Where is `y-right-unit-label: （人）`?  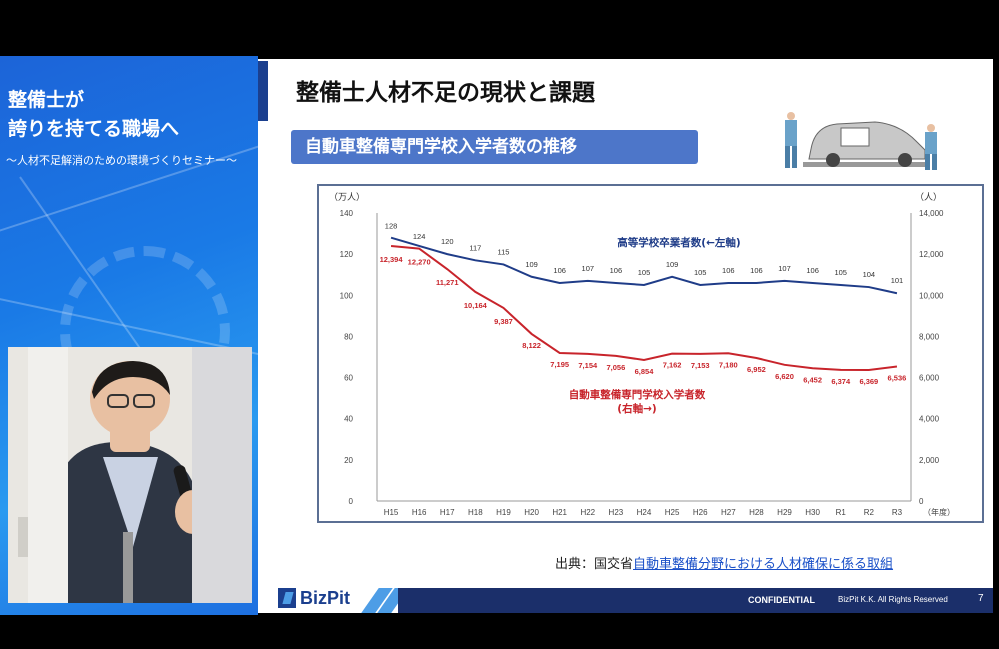
y-right-unit-label: （人） is located at coordinates (928, 197).